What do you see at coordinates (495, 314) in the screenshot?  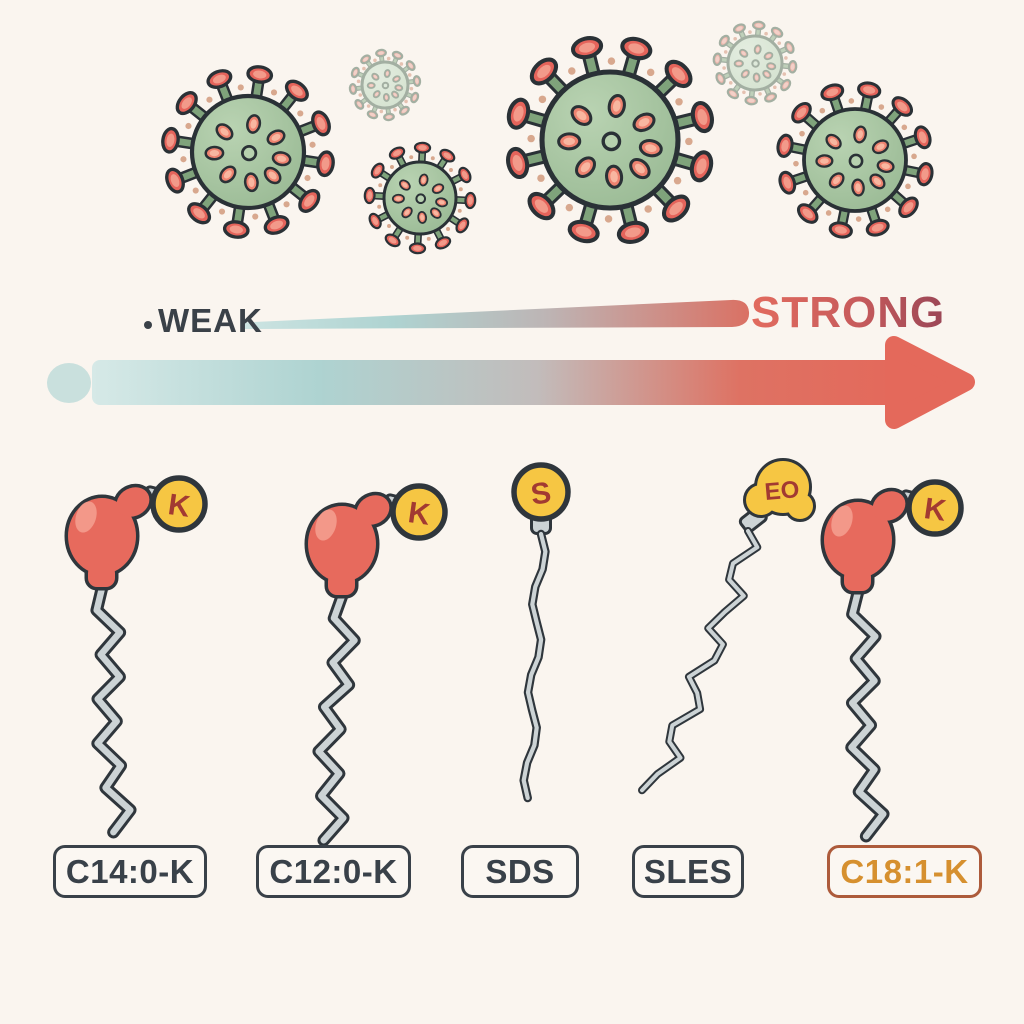 I see `gradient-taper-line` at bounding box center [495, 314].